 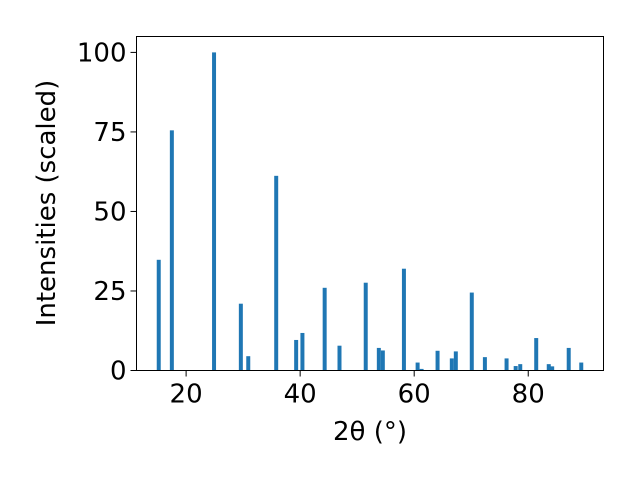 What do you see at coordinates (118, 372) in the screenshot?
I see `y-tick-label: 0` at bounding box center [118, 372].